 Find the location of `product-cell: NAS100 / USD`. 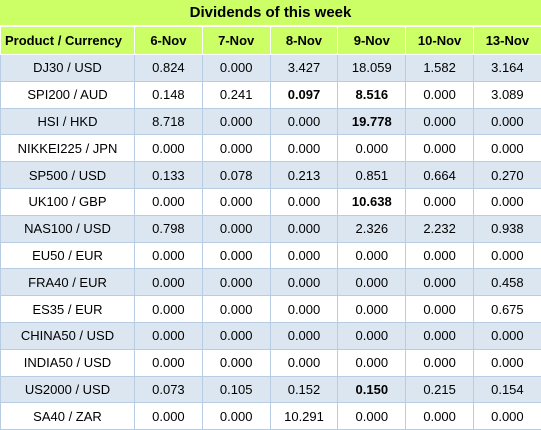

product-cell: NAS100 / USD is located at coordinates (68, 228).